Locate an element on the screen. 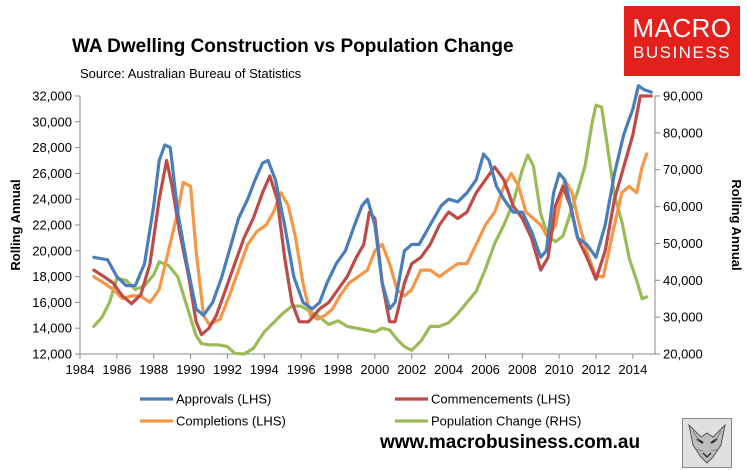  y-tick-label-left: 18,000 is located at coordinates (52, 276).